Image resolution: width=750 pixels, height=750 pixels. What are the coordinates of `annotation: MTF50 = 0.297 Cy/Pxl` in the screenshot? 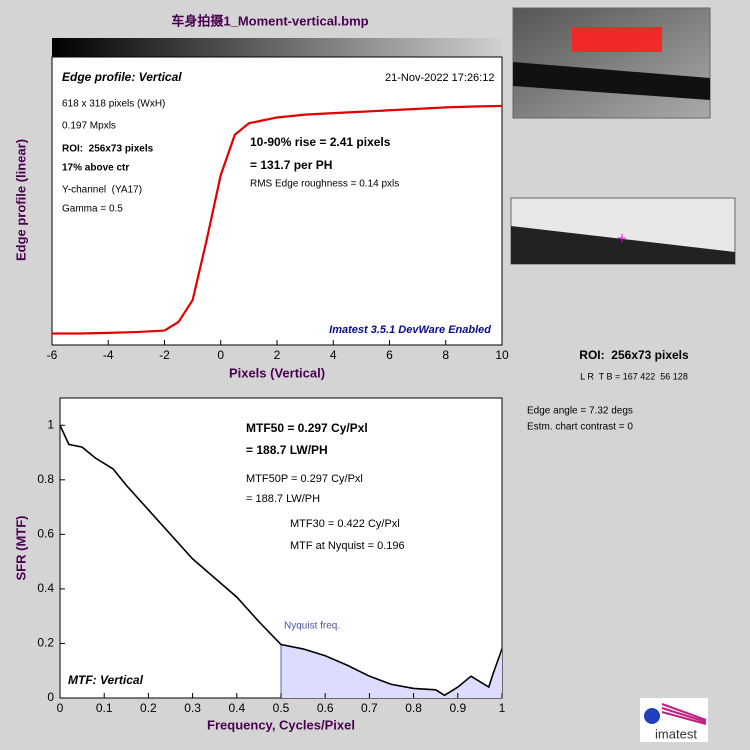 It's located at (307, 428).